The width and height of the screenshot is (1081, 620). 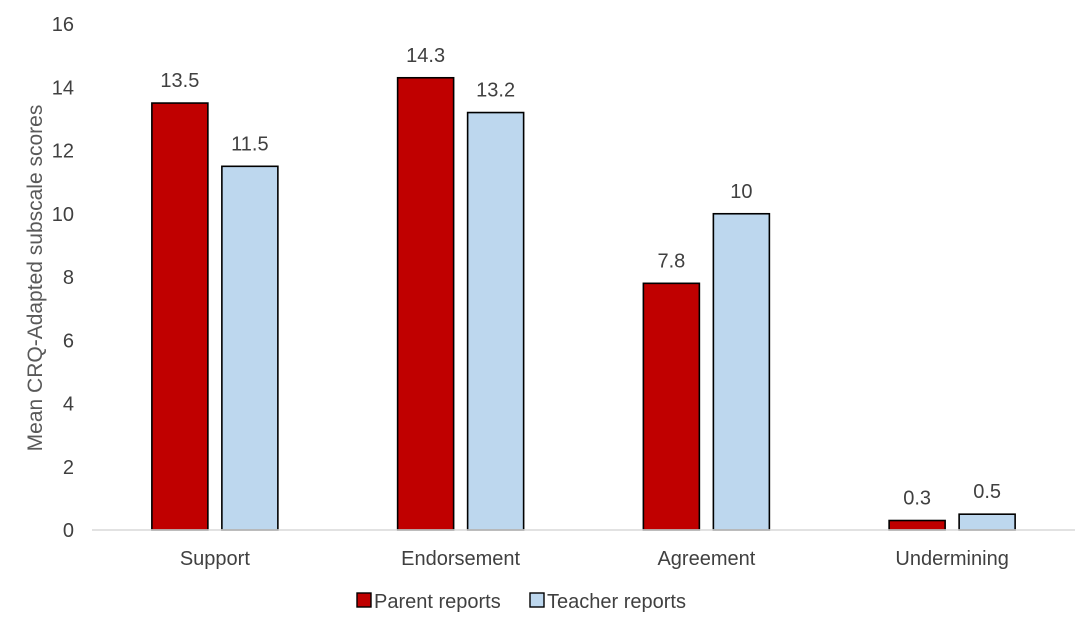 I want to click on y-tick-label: 6, so click(x=68, y=341).